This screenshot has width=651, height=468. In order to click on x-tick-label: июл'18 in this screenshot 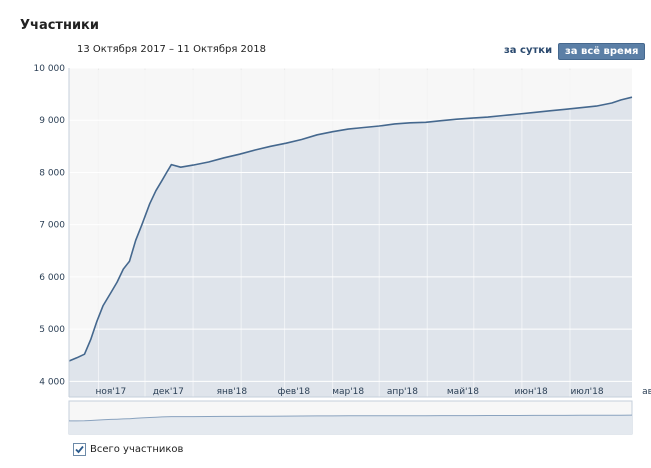, I will do `click(586, 392)`.